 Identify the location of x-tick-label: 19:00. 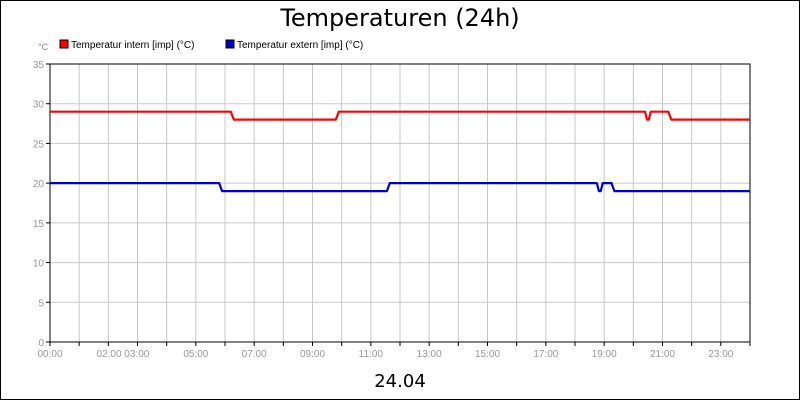
(604, 354).